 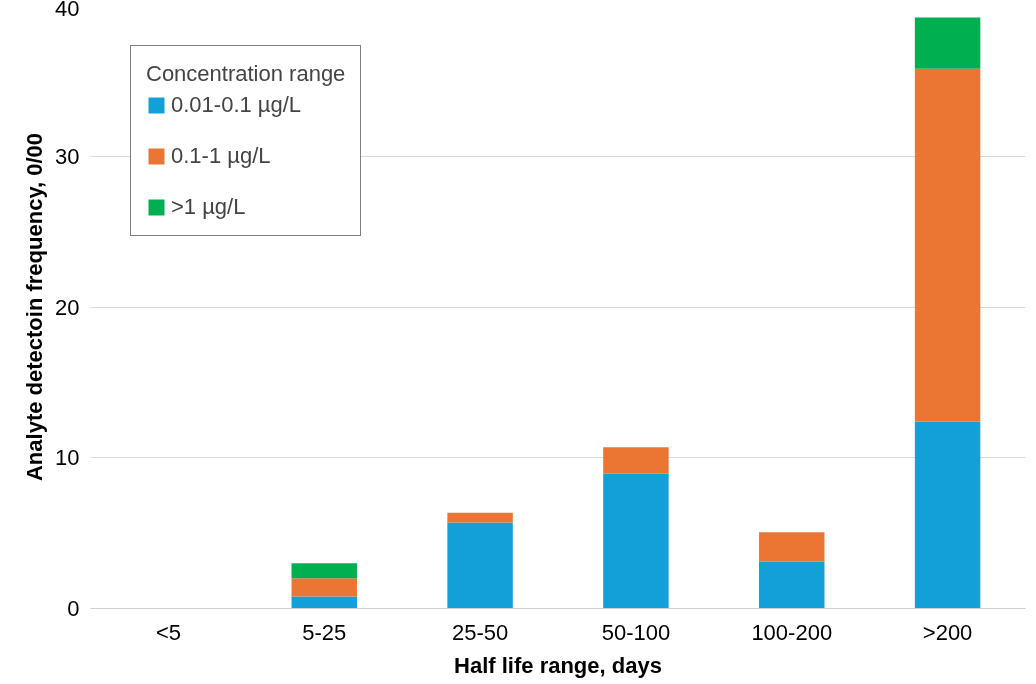 What do you see at coordinates (792, 632) in the screenshot?
I see `x-tick-label: 100-200` at bounding box center [792, 632].